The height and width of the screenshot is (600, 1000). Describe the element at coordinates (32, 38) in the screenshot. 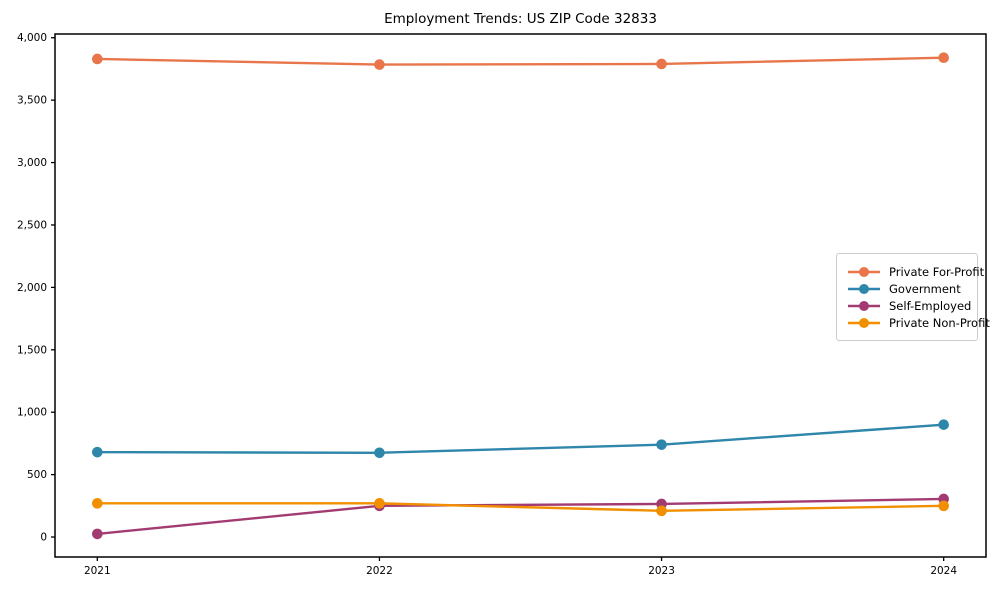

I see `y-tick-label: 4,000` at that location.